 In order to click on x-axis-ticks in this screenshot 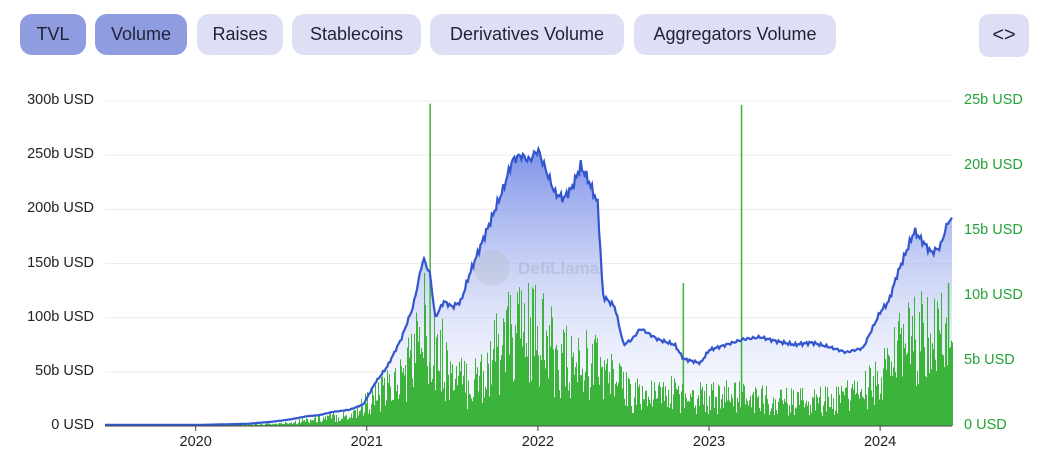, I will do `click(528, 428)`.